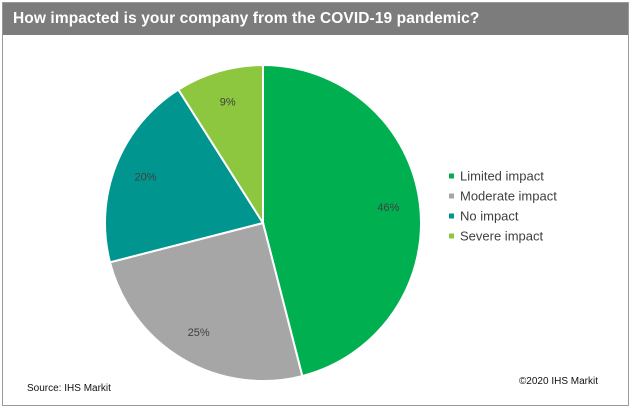  I want to click on legend-swatch-no-impact, so click(451, 216).